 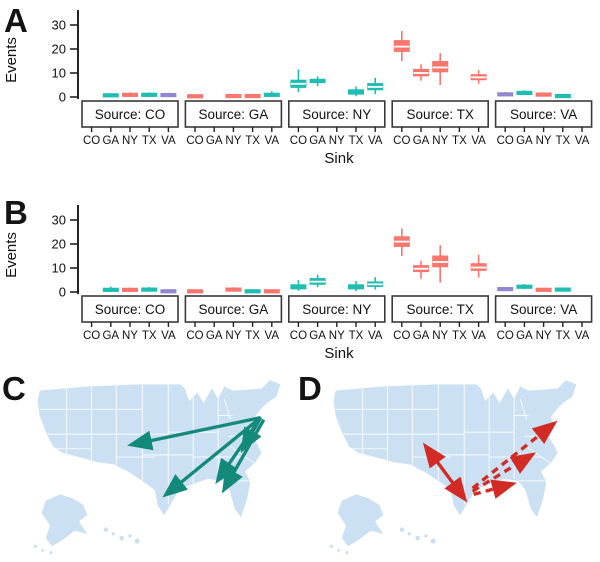 What do you see at coordinates (440, 89) in the screenshot?
I see `facet-source-tx: Source: TX CO GA NY TX VA` at bounding box center [440, 89].